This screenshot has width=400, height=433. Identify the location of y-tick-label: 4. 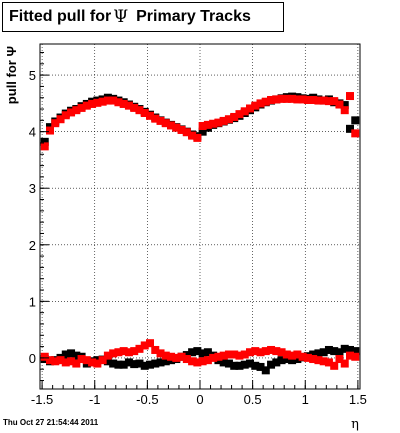
(32, 132).